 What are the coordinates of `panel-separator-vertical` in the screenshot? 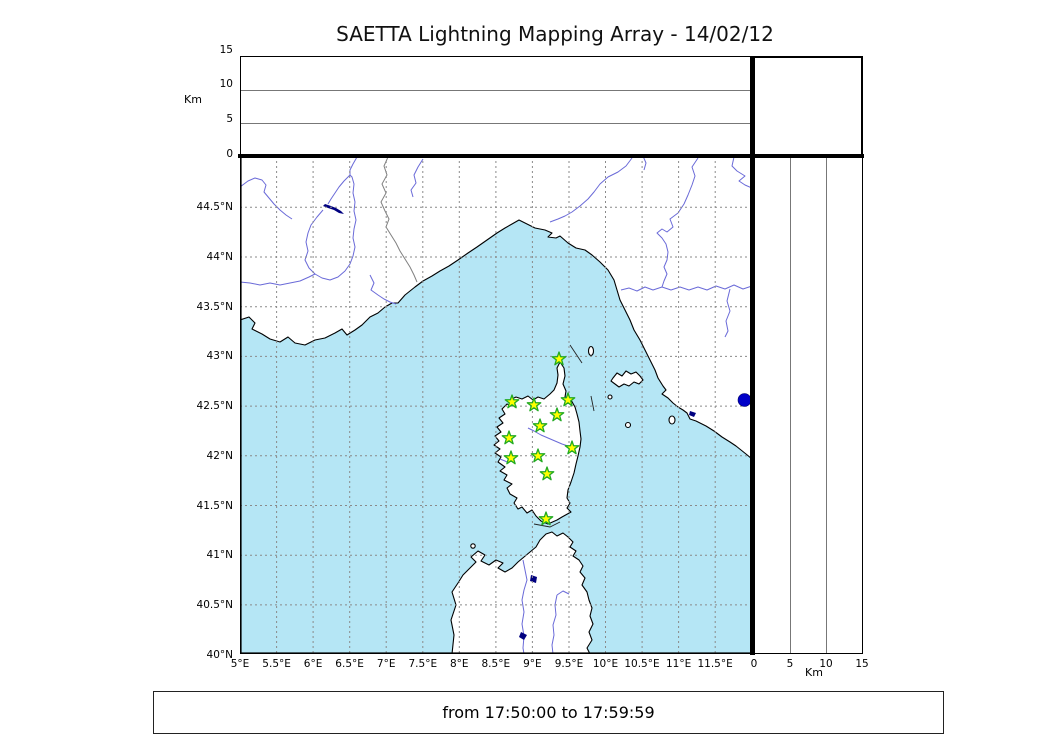 It's located at (752, 355).